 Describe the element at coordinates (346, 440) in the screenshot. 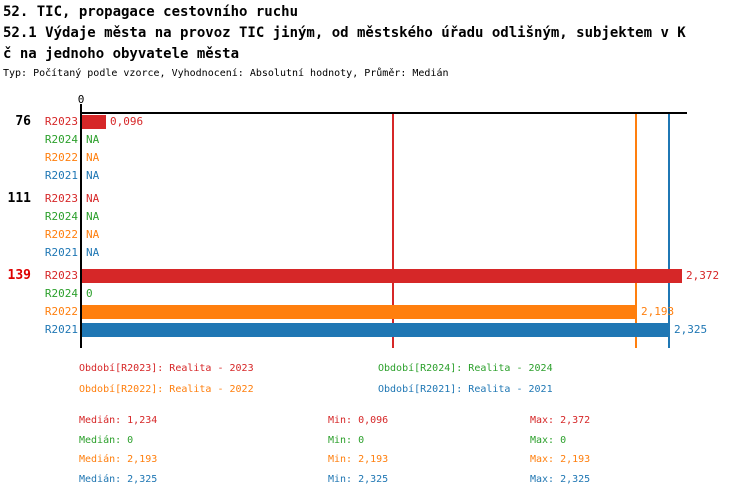

I see `stat-min-r2024: Min: 0` at that location.